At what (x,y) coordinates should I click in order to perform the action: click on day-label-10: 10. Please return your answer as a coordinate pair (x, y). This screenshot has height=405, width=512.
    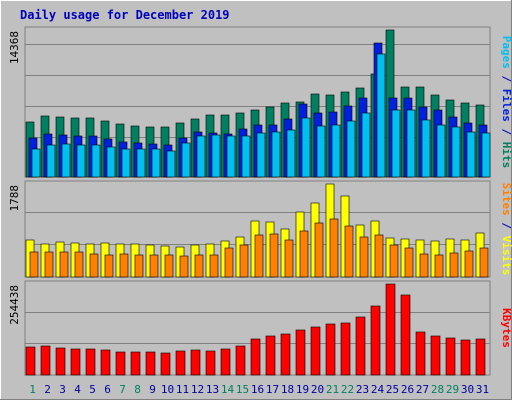
    Looking at the image, I should click on (167, 389).